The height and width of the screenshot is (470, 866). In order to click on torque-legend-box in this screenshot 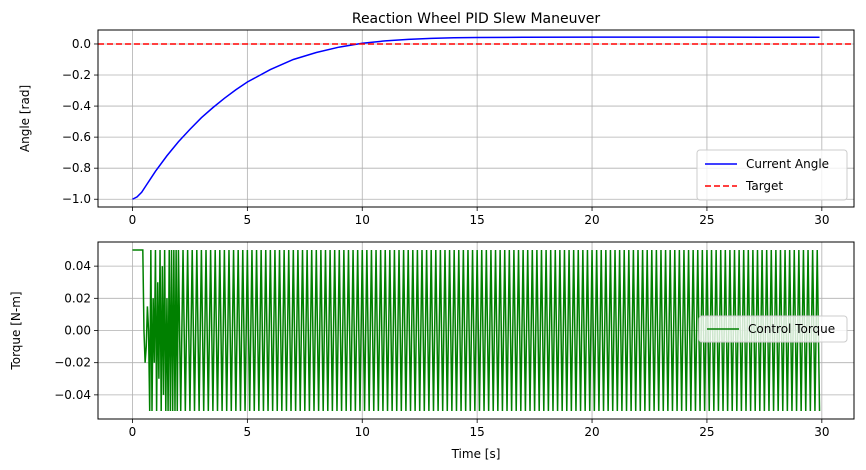, I will do `click(773, 329)`.